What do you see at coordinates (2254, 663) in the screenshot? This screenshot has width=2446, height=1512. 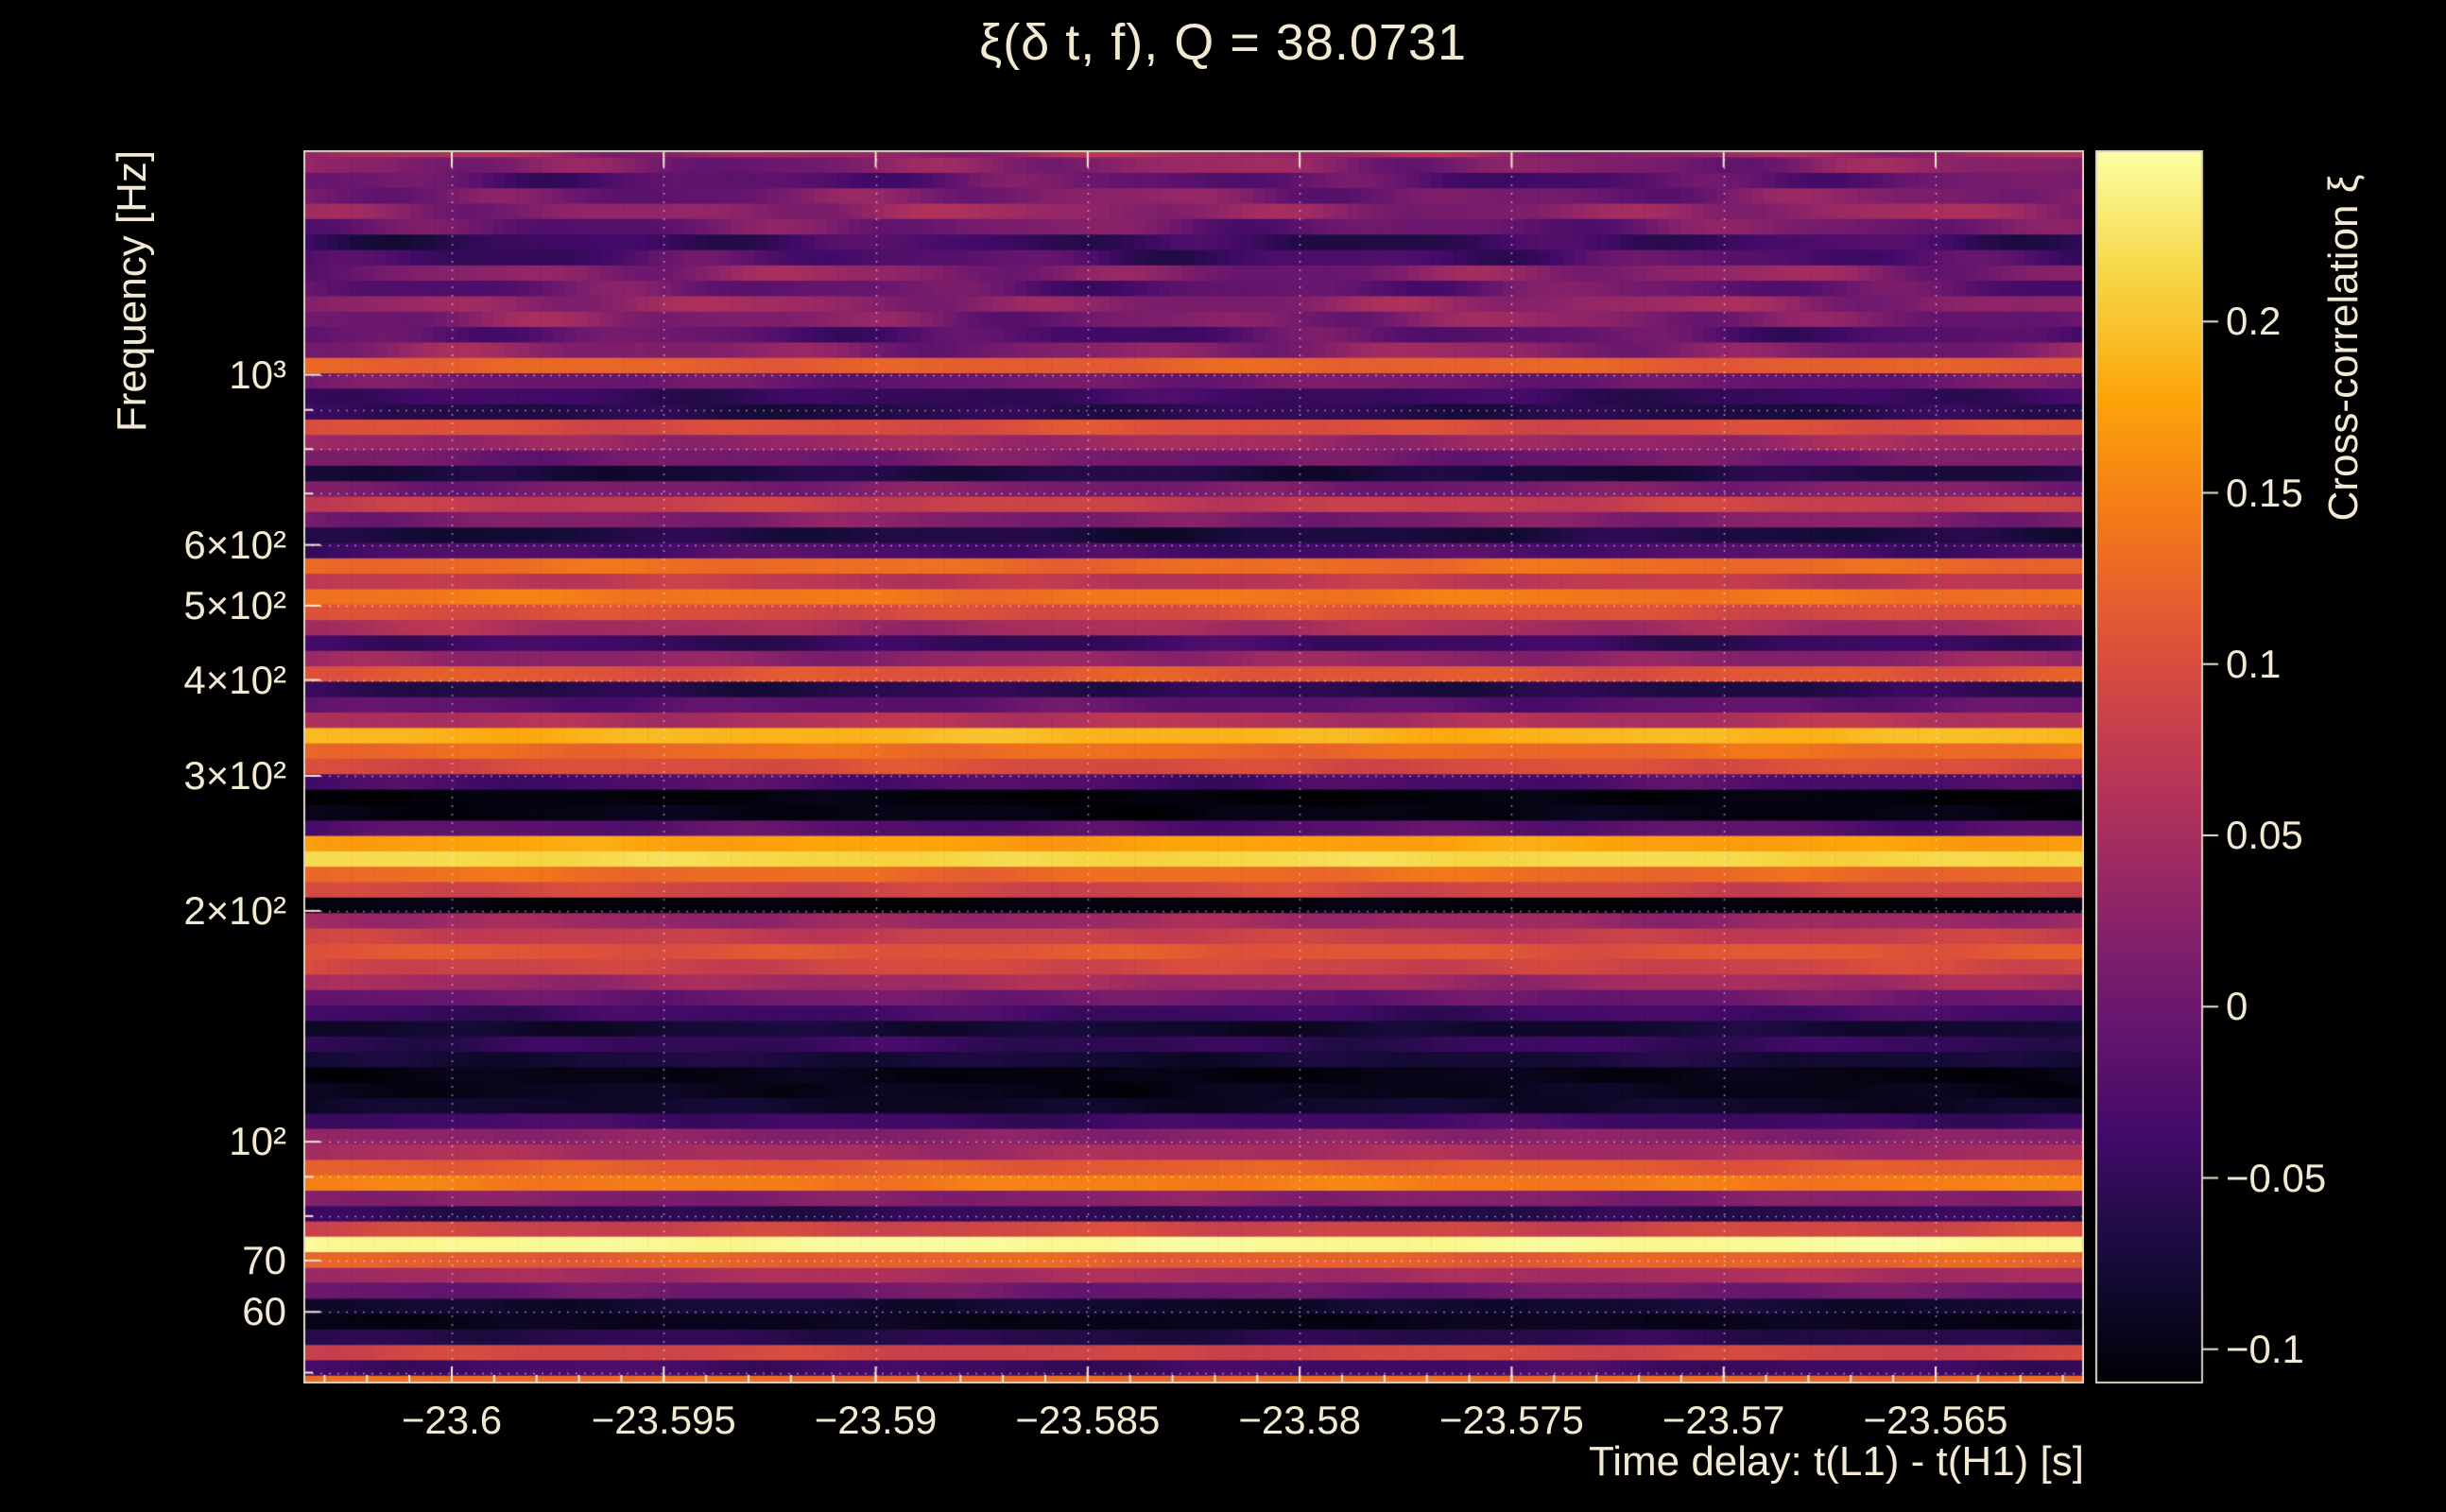 I see `colorbar-tick-label: 0.1` at bounding box center [2254, 663].